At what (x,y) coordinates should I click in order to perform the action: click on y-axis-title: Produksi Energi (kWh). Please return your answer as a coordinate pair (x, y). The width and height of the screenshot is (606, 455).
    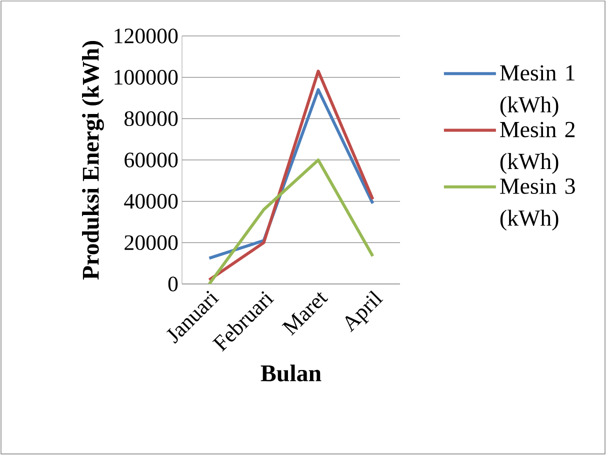
    Looking at the image, I should click on (93, 160).